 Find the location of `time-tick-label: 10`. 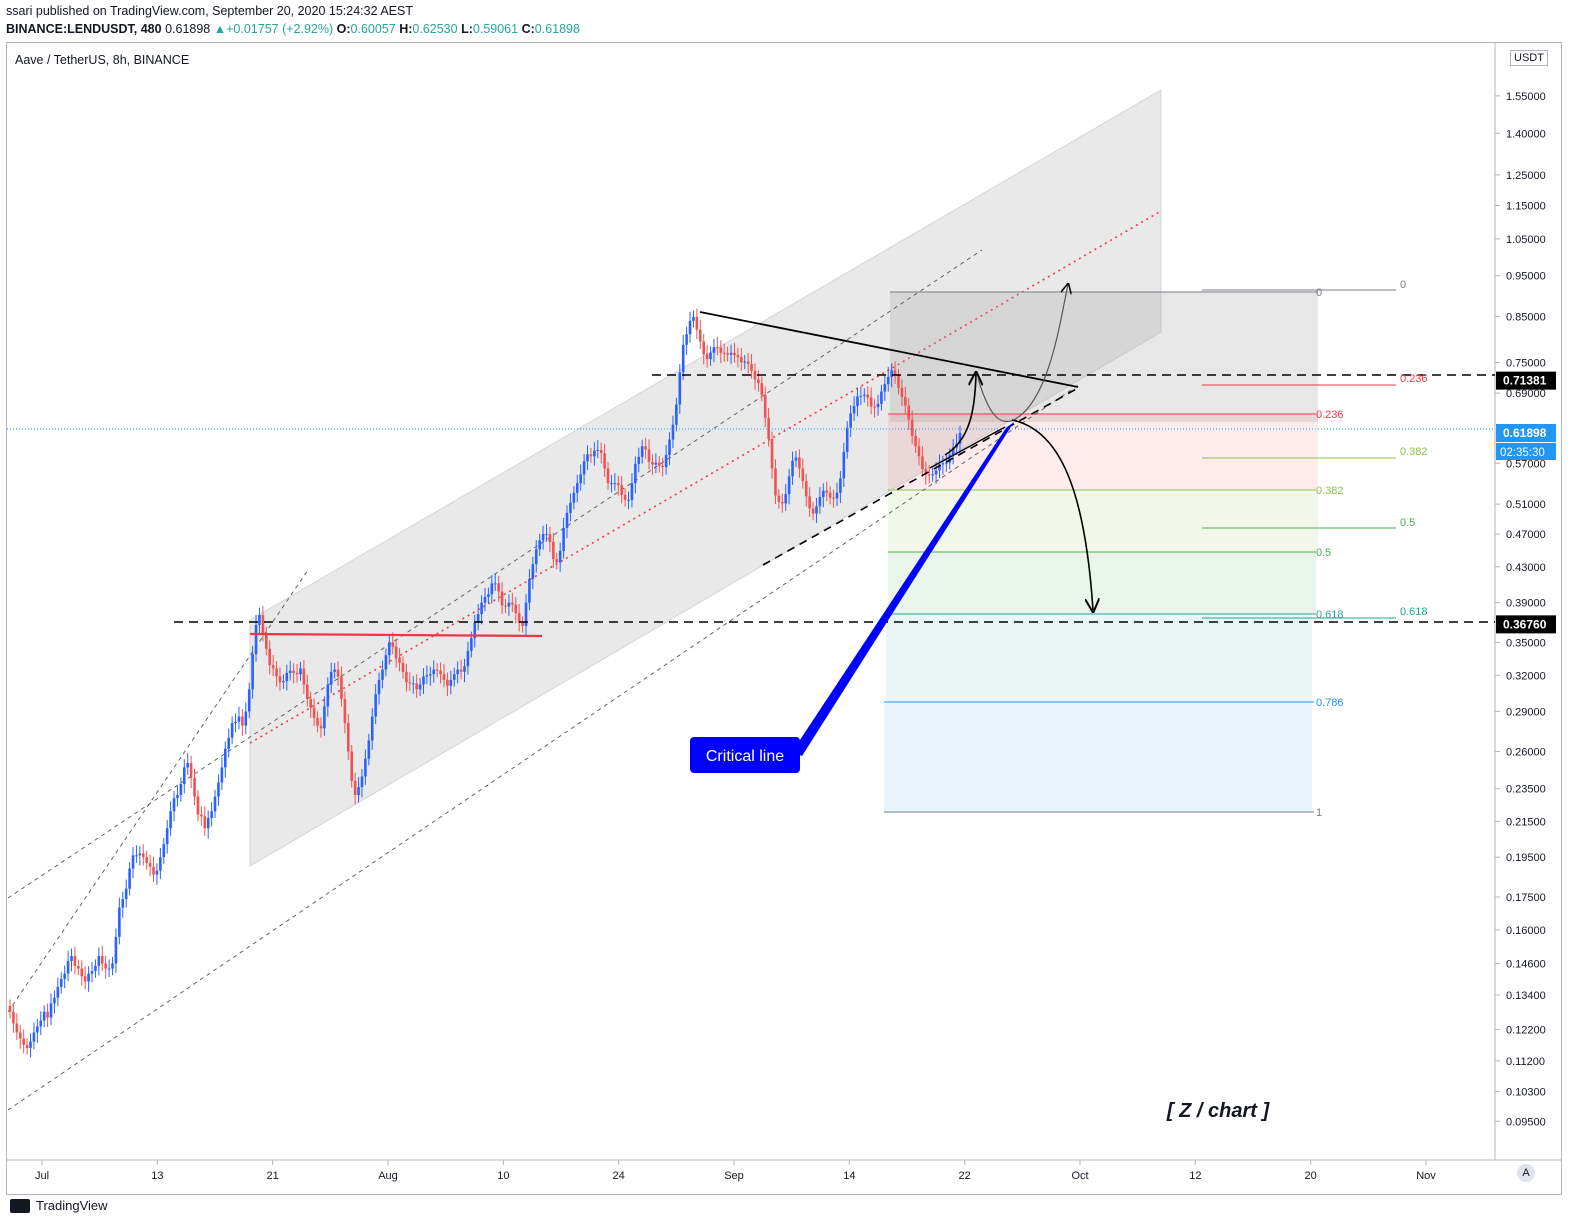

time-tick-label: 10 is located at coordinates (503, 1176).